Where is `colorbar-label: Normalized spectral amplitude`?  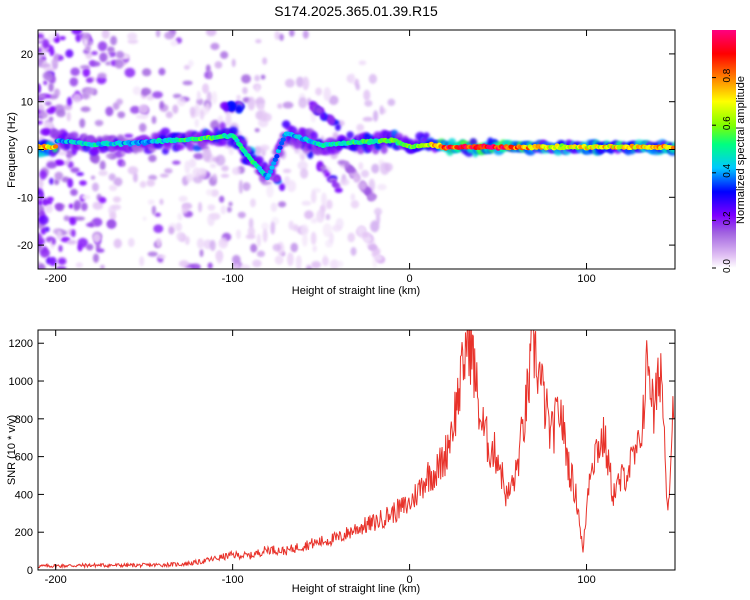
colorbar-label: Normalized spectral amplitude is located at coordinates (741, 150).